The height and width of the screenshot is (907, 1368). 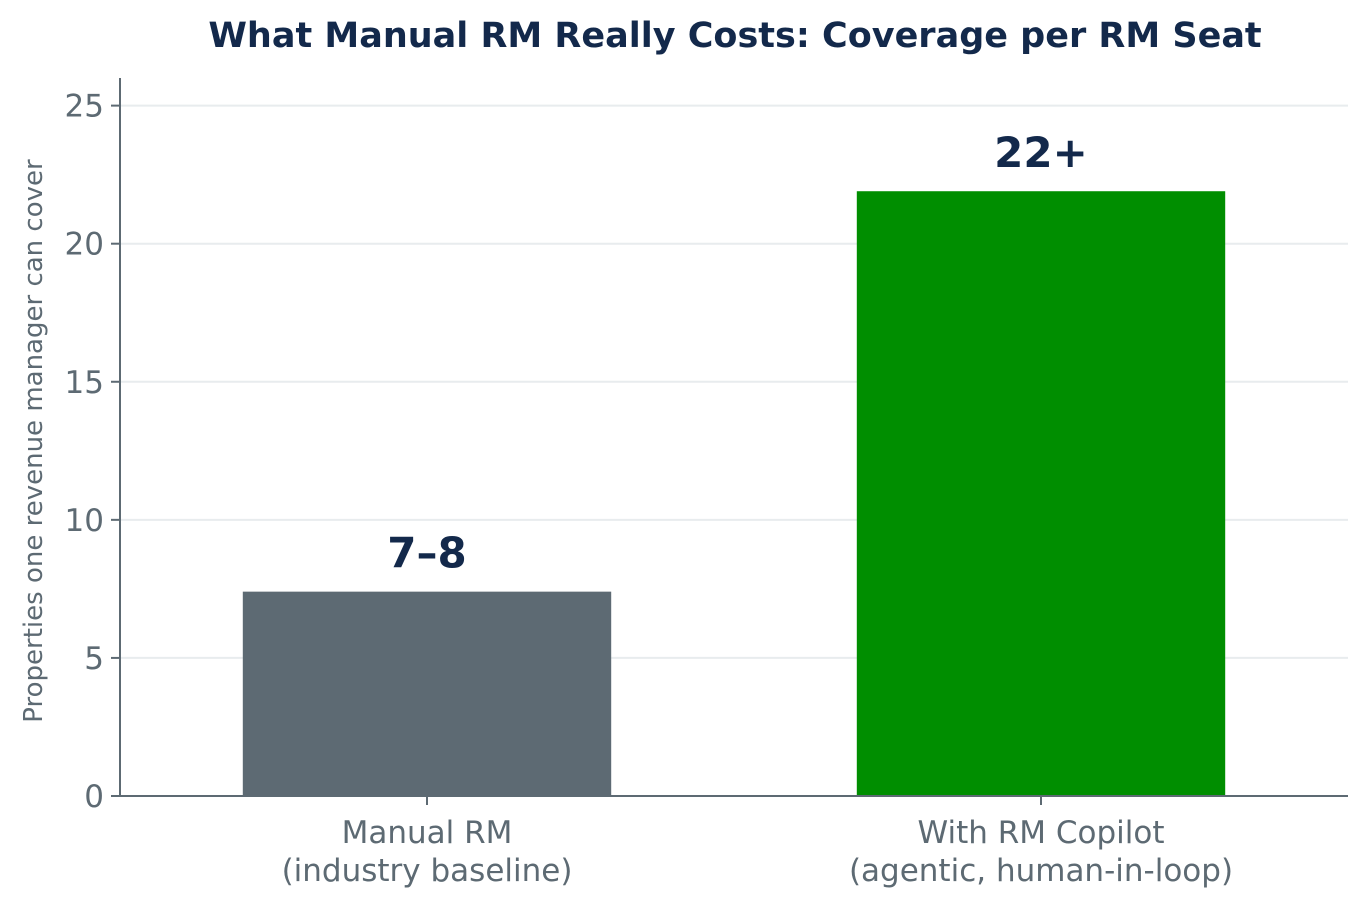 I want to click on x-tick-label-line: With RM Copilot, so click(x=1040, y=833).